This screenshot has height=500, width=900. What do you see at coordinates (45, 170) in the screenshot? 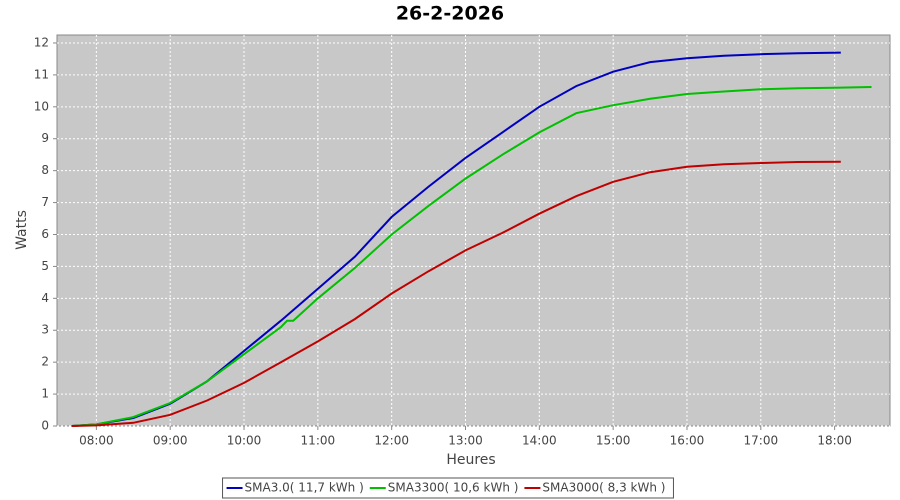
I see `y-tick-label: 8` at bounding box center [45, 170].